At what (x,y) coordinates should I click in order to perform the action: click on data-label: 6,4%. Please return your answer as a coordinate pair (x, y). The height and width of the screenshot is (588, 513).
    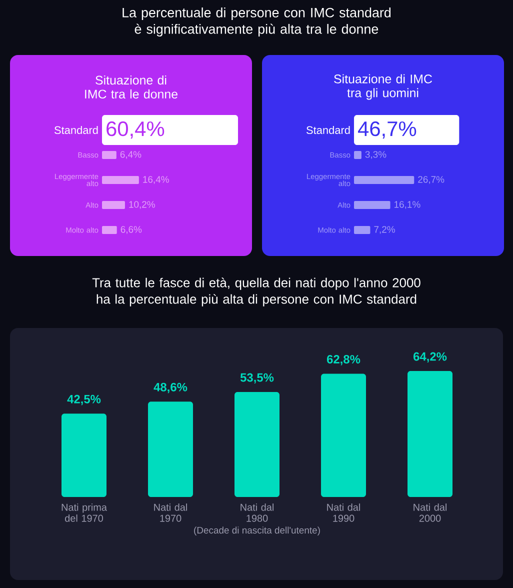
    Looking at the image, I should click on (131, 155).